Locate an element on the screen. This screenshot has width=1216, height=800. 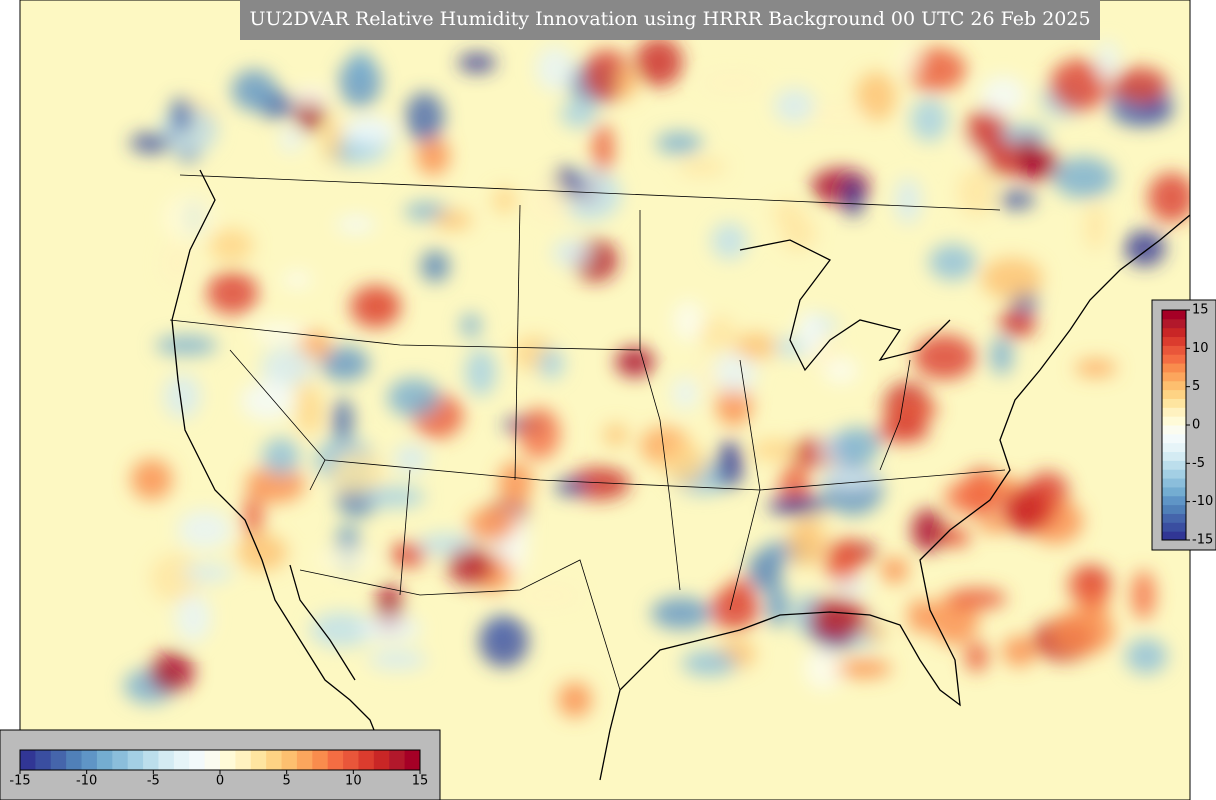
great-lakes is located at coordinates (845, 305).